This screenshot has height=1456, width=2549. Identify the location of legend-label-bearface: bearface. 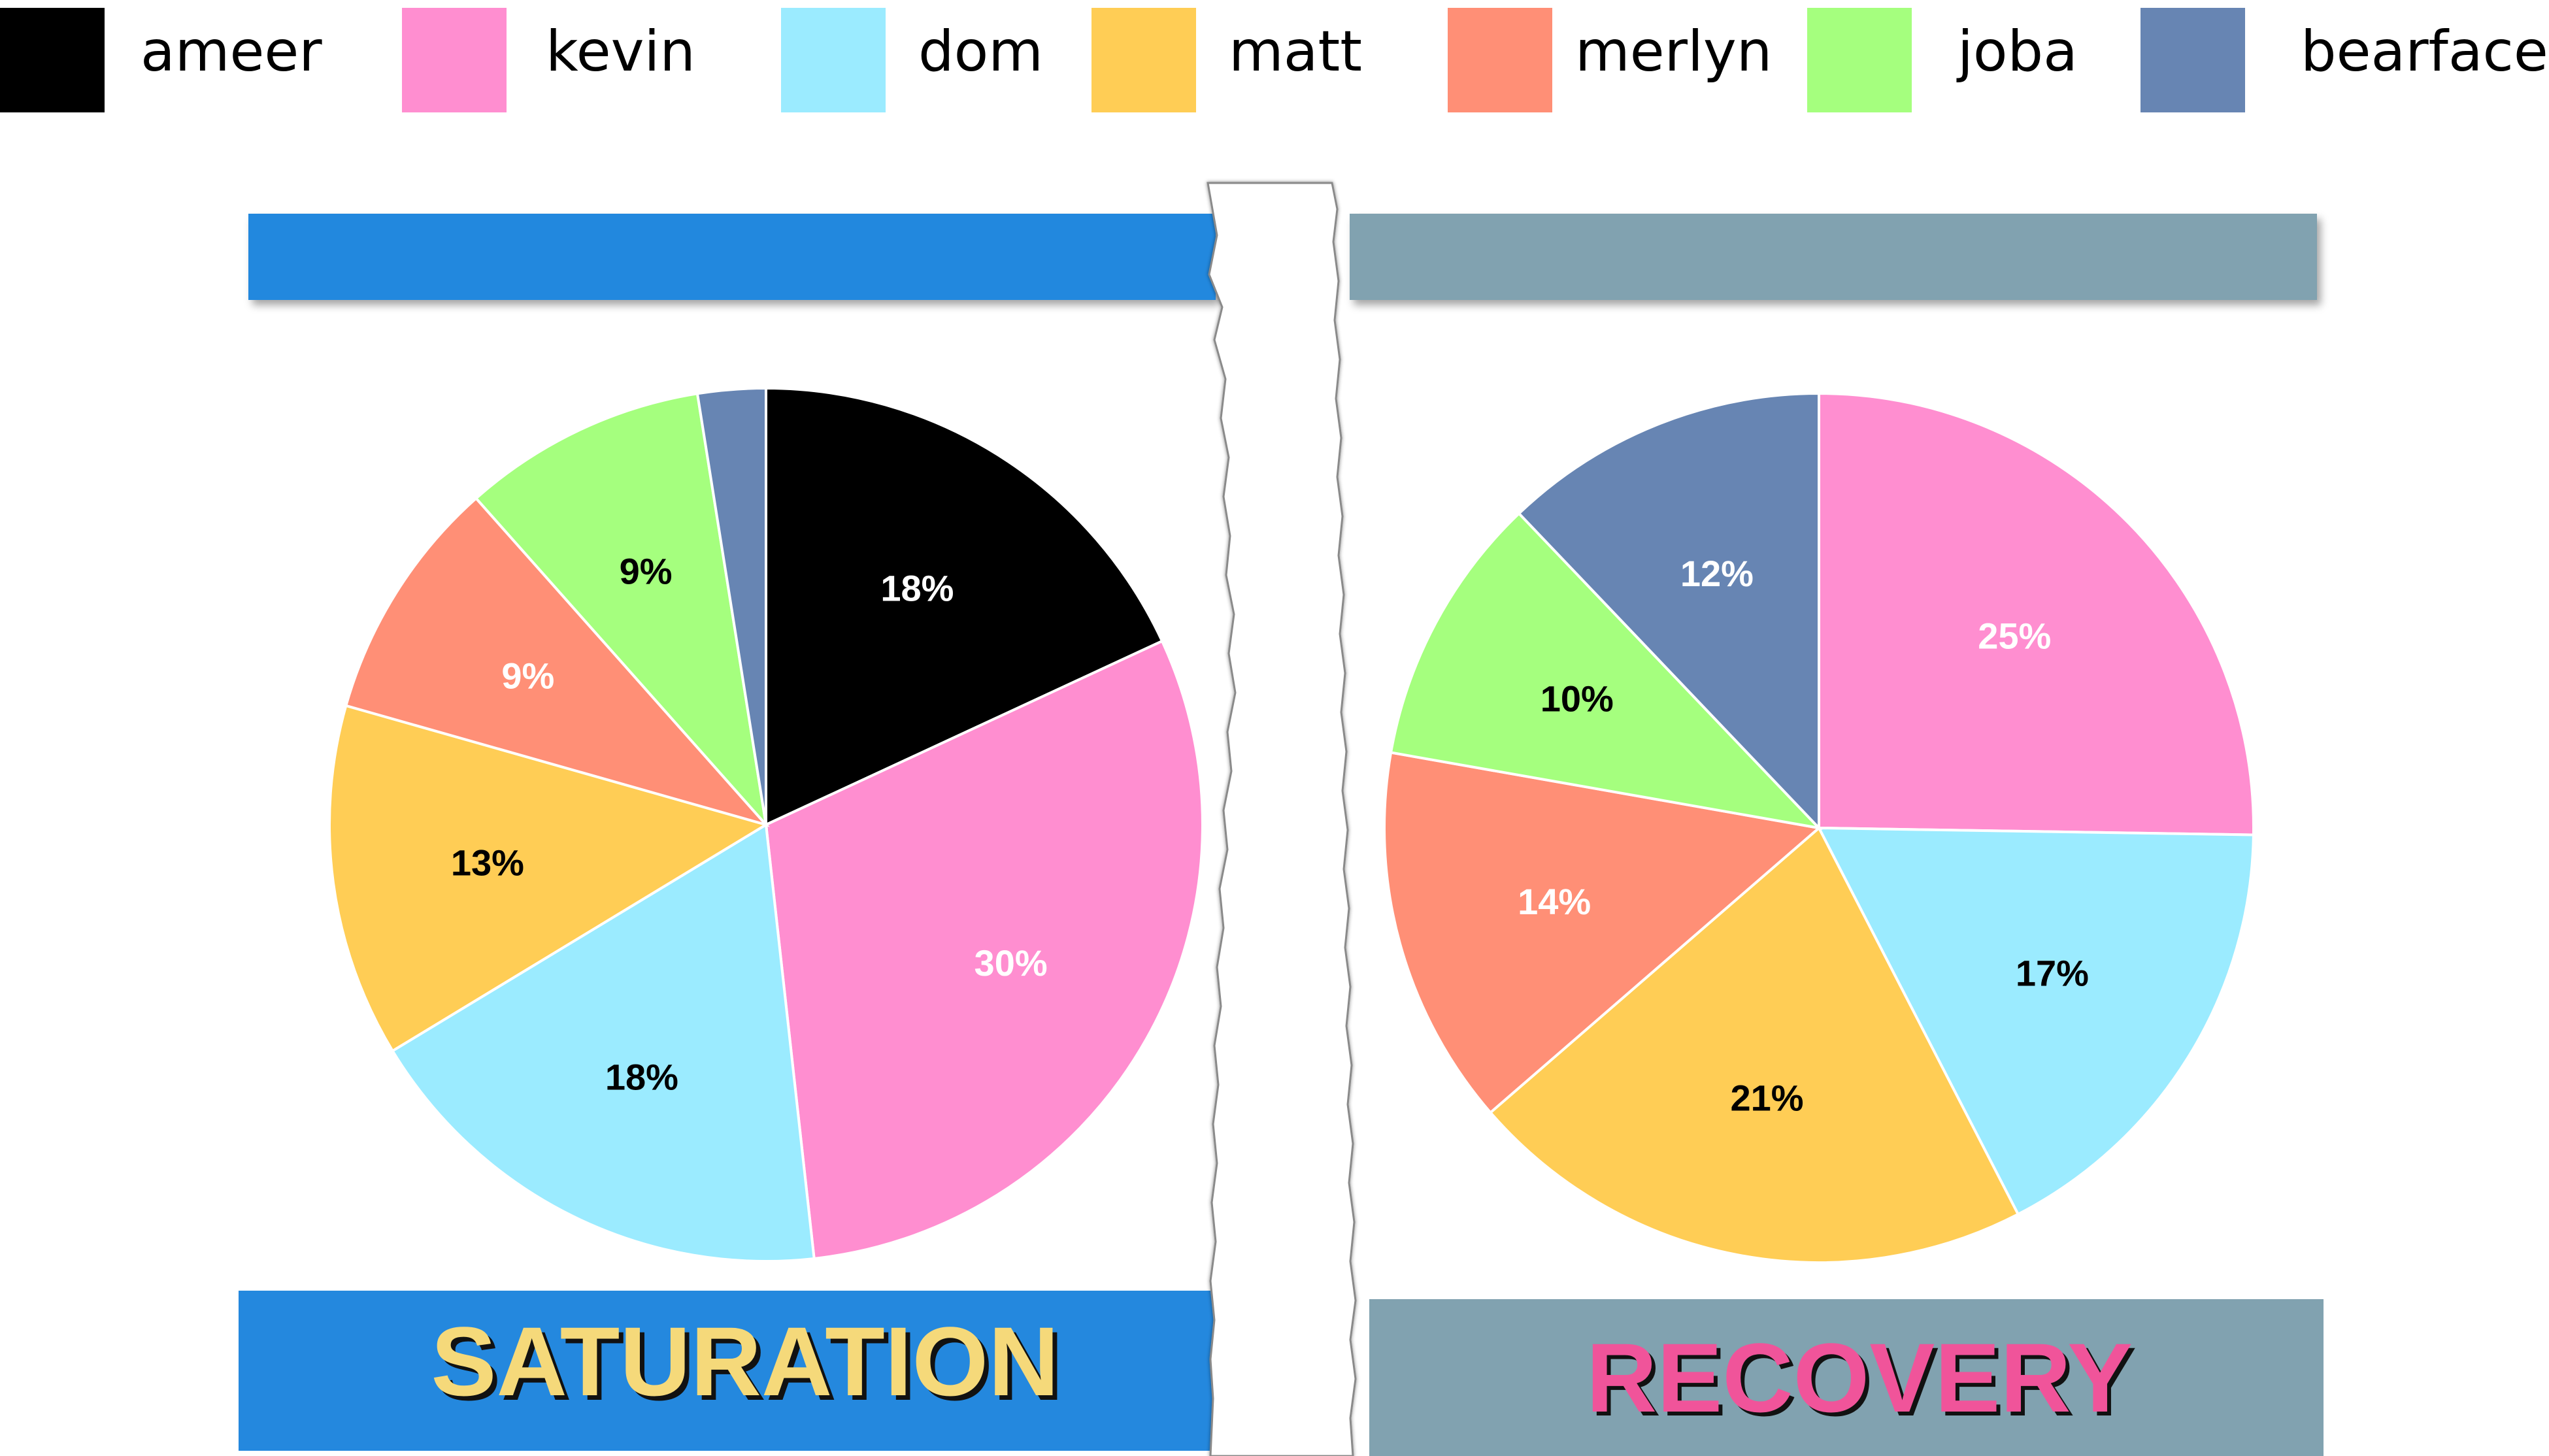
(2424, 51).